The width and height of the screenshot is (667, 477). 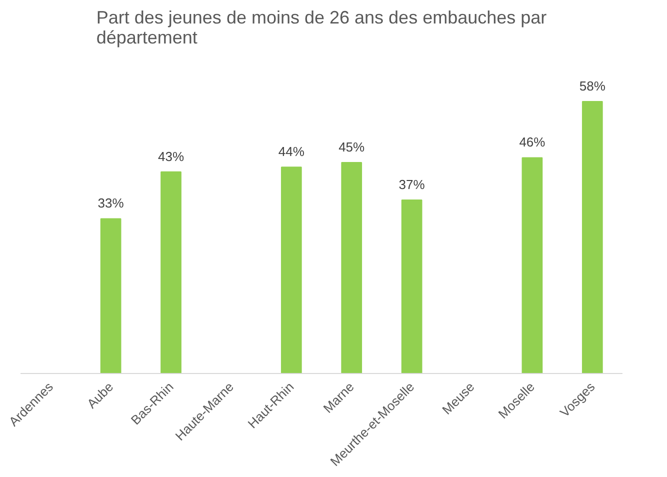 I want to click on data-label: 46%, so click(x=532, y=142).